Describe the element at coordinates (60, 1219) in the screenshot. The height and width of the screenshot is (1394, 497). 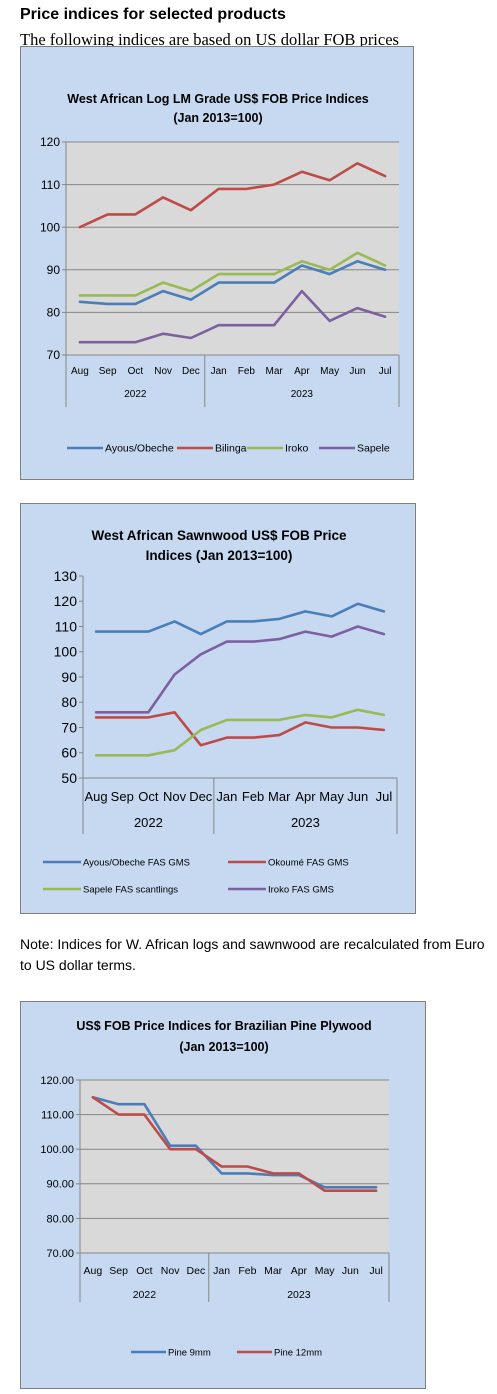
I see `y-tick-label: 80.00` at that location.